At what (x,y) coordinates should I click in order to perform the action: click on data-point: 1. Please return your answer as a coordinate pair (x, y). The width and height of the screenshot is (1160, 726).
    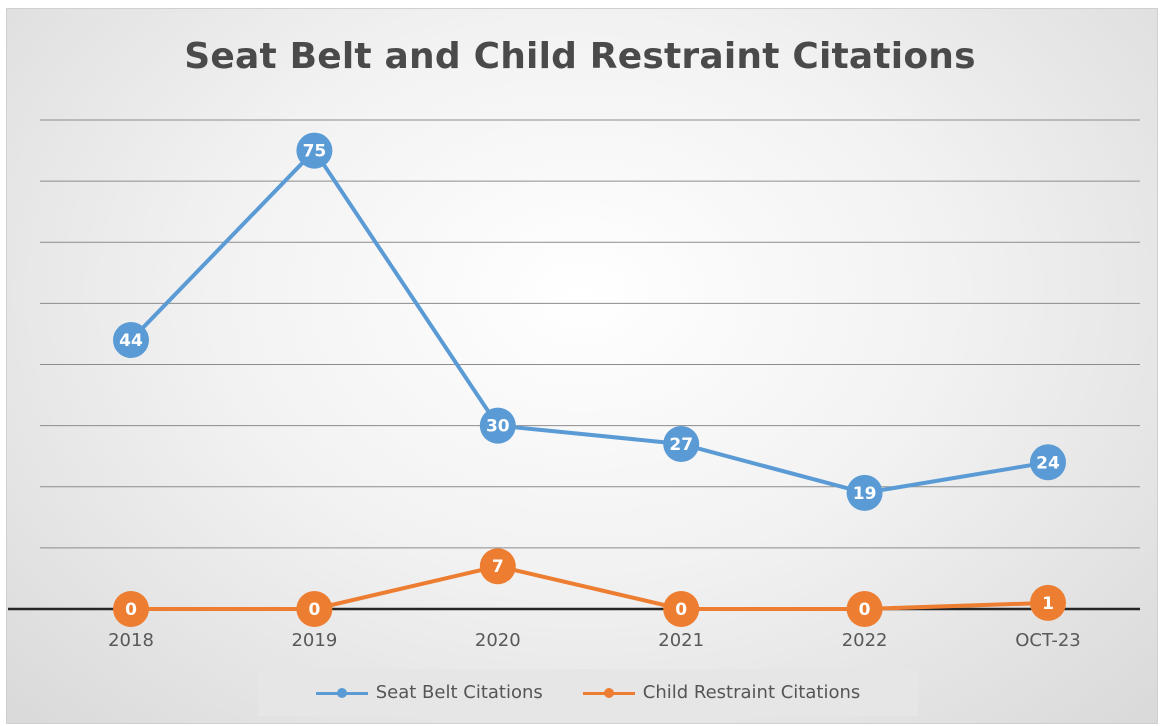
    Looking at the image, I should click on (1048, 602).